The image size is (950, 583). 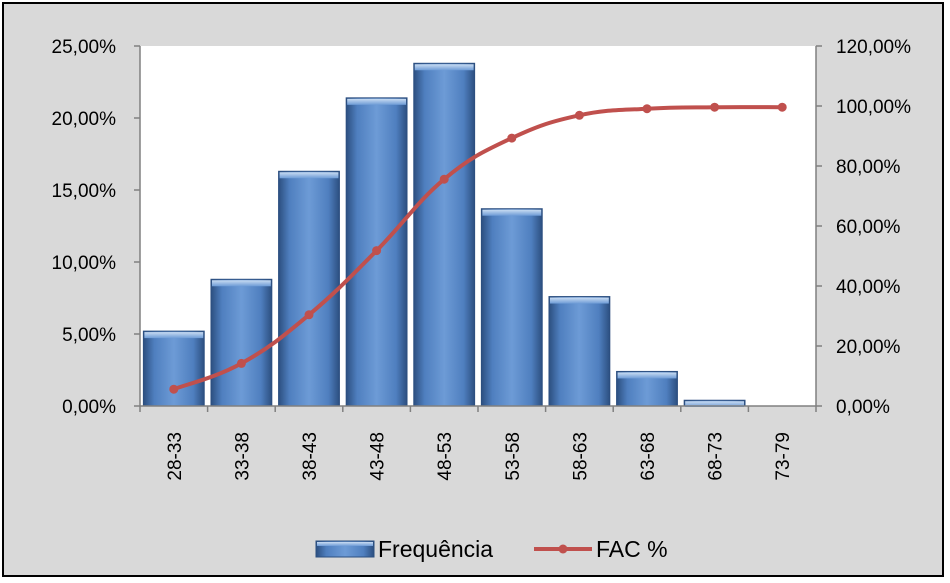 I want to click on left-tick-label: 10,00%, so click(x=84, y=263).